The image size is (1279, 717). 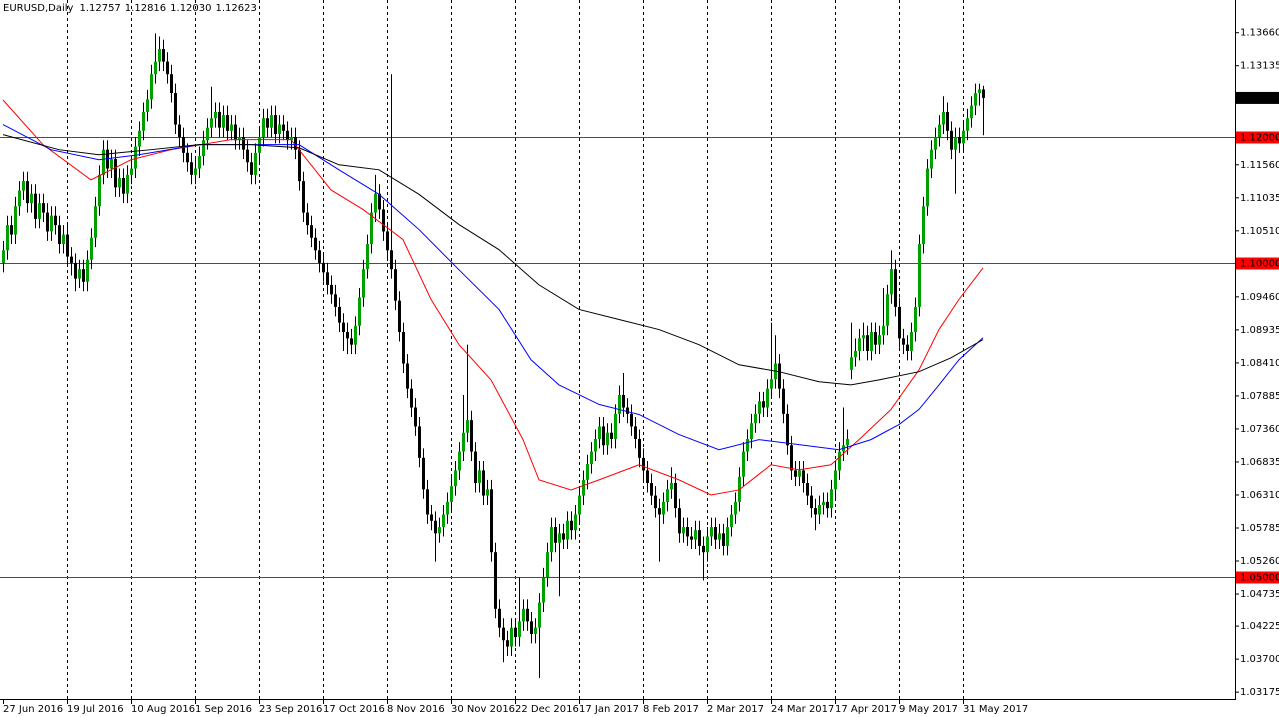 What do you see at coordinates (1259, 561) in the screenshot?
I see `y-tick-label: 1.05260` at bounding box center [1259, 561].